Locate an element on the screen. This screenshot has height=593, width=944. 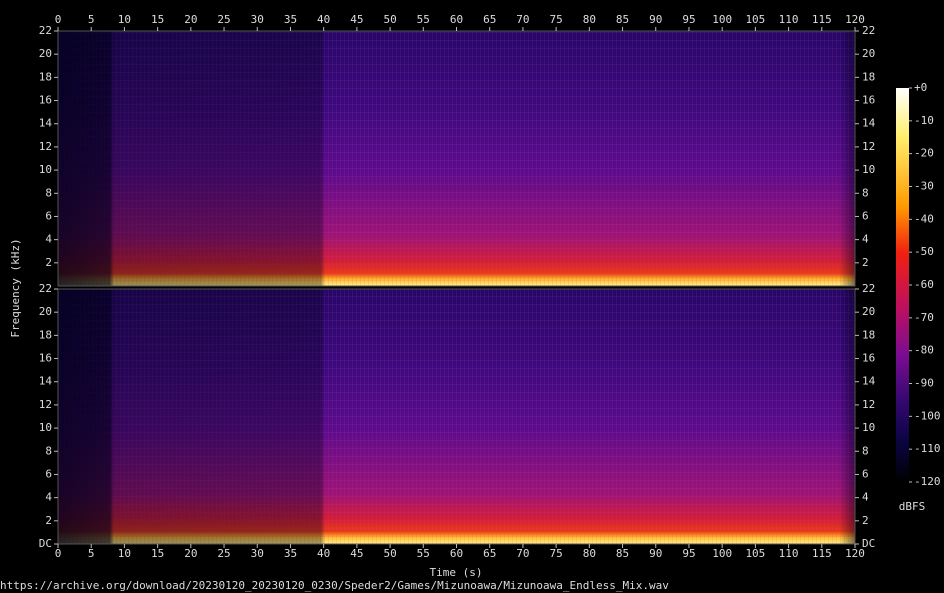
colorbar-tick-label: -120 is located at coordinates (927, 481).